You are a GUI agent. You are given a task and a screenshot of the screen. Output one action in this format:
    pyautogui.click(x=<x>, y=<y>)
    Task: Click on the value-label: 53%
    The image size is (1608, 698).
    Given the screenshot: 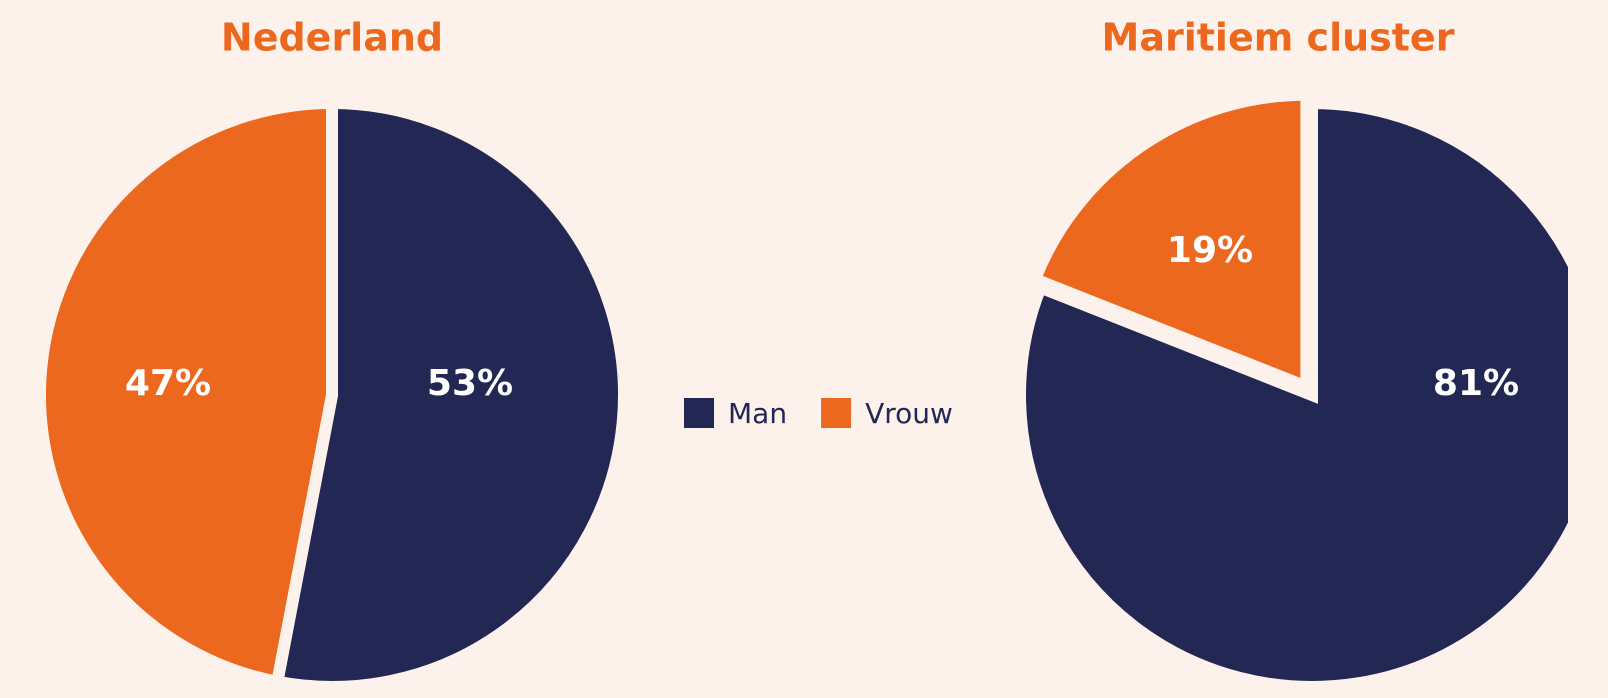 What is the action you would take?
    pyautogui.click(x=470, y=383)
    